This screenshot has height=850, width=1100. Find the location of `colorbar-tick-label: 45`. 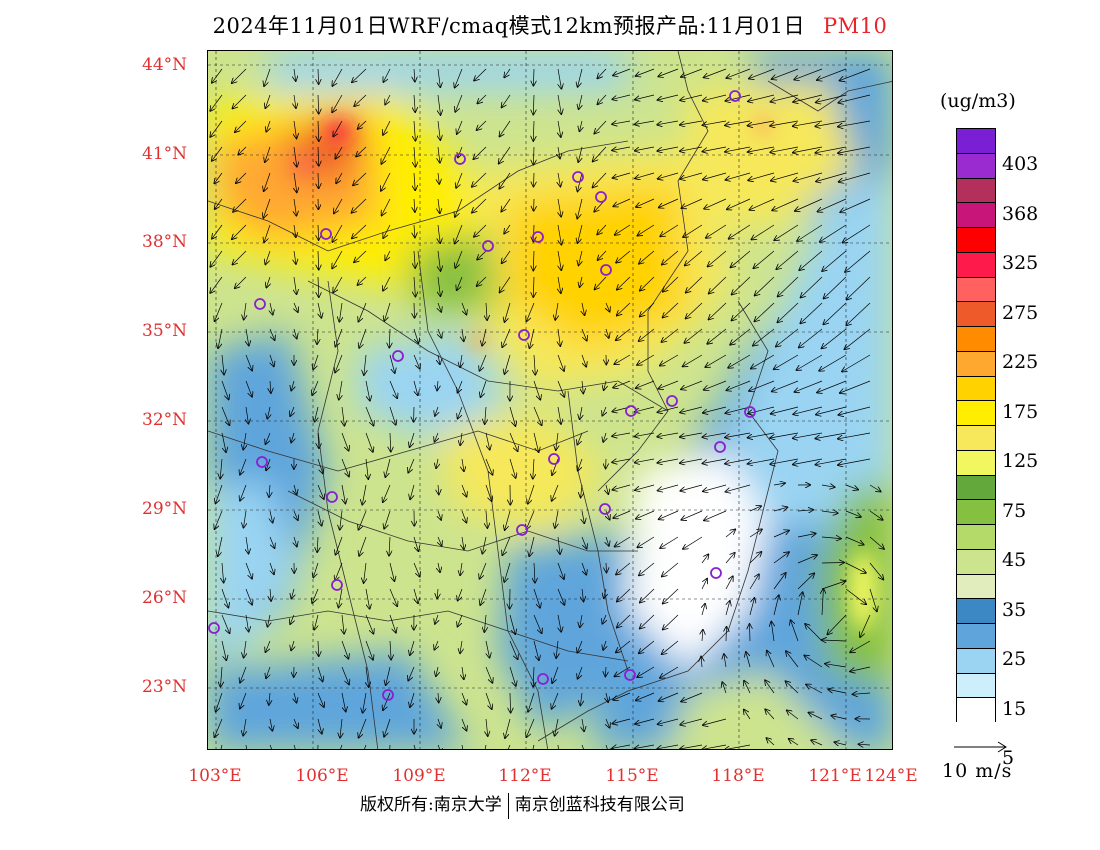

colorbar-tick-label: 45 is located at coordinates (1014, 560).